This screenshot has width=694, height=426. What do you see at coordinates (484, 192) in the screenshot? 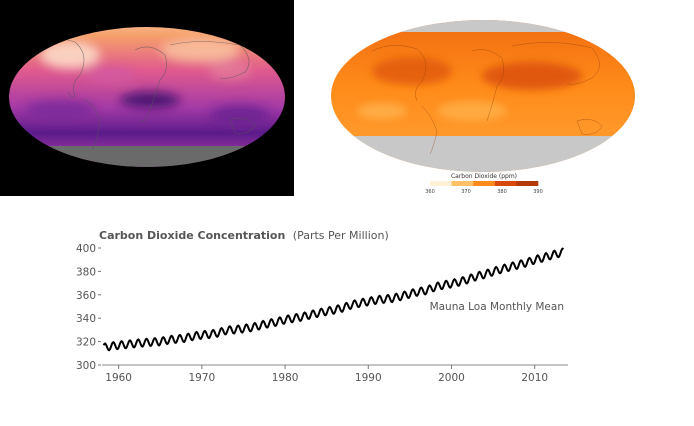
I see `legend-ticks: 360 370 380 390` at bounding box center [484, 192].